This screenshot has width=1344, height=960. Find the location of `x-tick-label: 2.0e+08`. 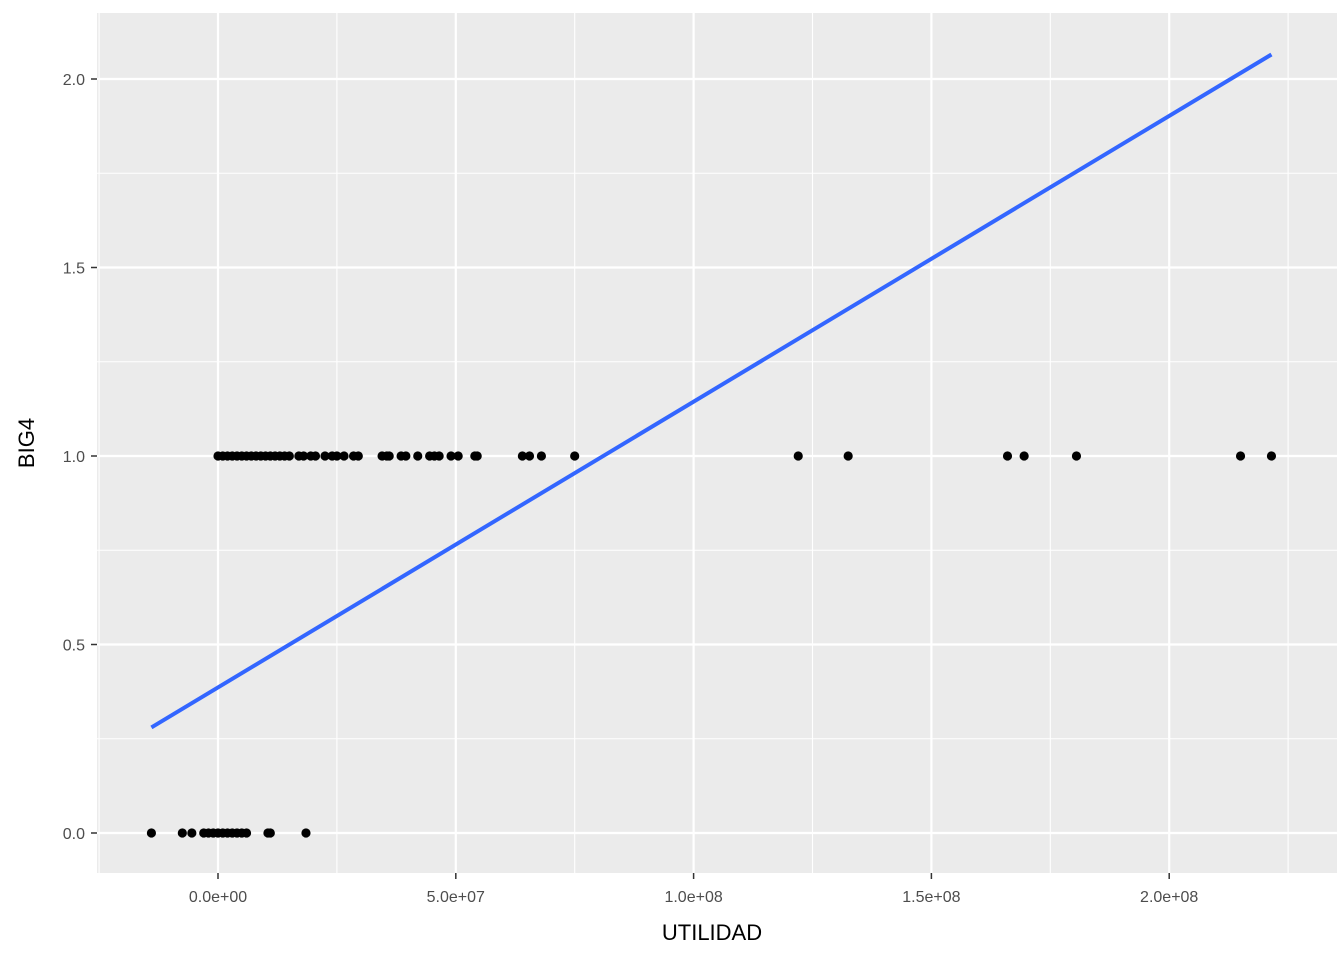

x-tick-label: 2.0e+08 is located at coordinates (1169, 897).